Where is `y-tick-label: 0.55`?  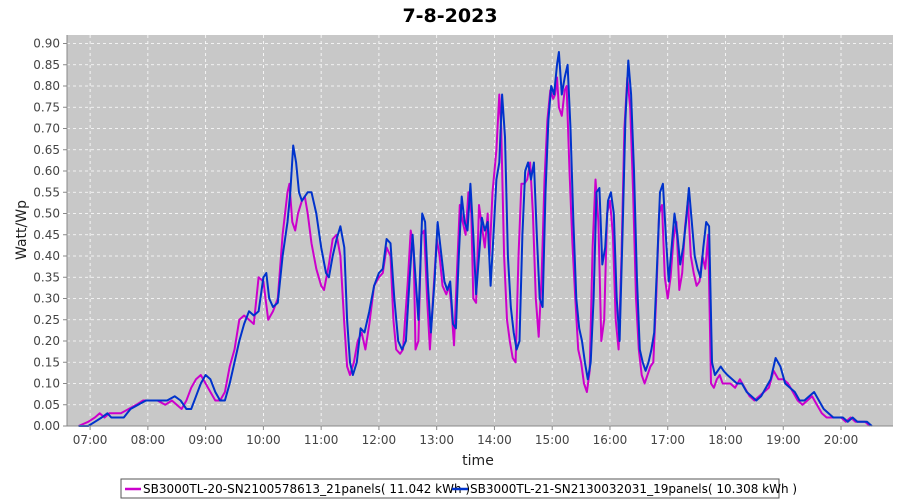 y-tick-label: 0.55 is located at coordinates (46, 192).